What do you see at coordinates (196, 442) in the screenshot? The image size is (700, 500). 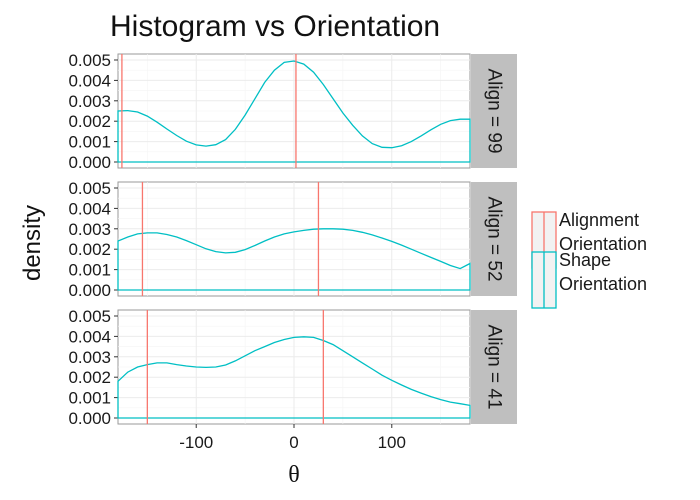 I see `x-tick-label: -100` at bounding box center [196, 442].